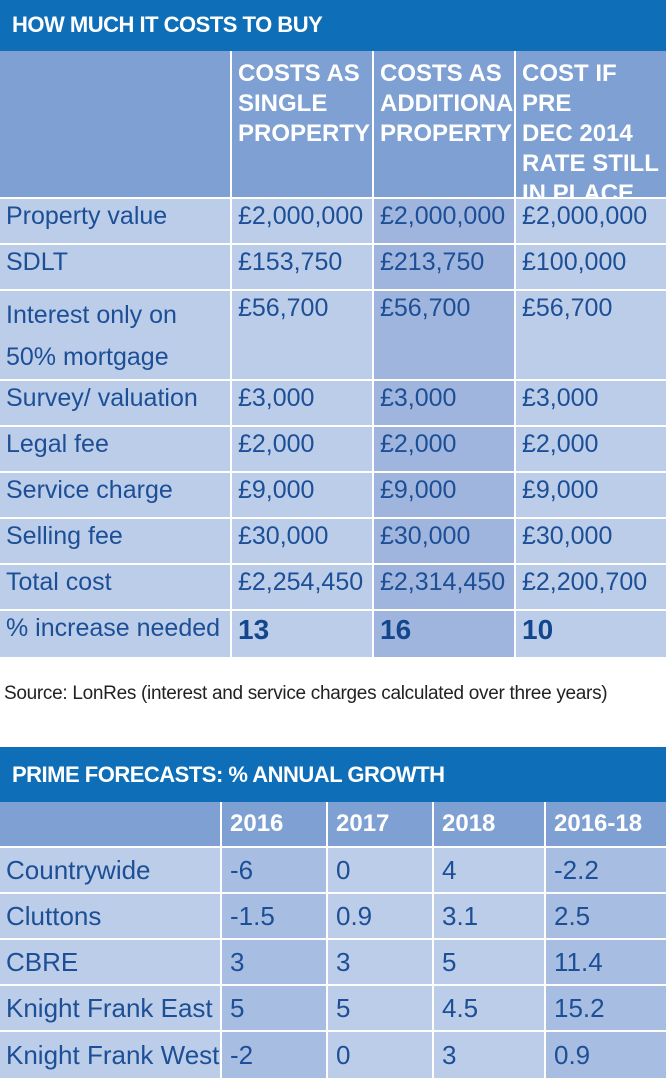  I want to click on cell-value: -6, so click(275, 870).